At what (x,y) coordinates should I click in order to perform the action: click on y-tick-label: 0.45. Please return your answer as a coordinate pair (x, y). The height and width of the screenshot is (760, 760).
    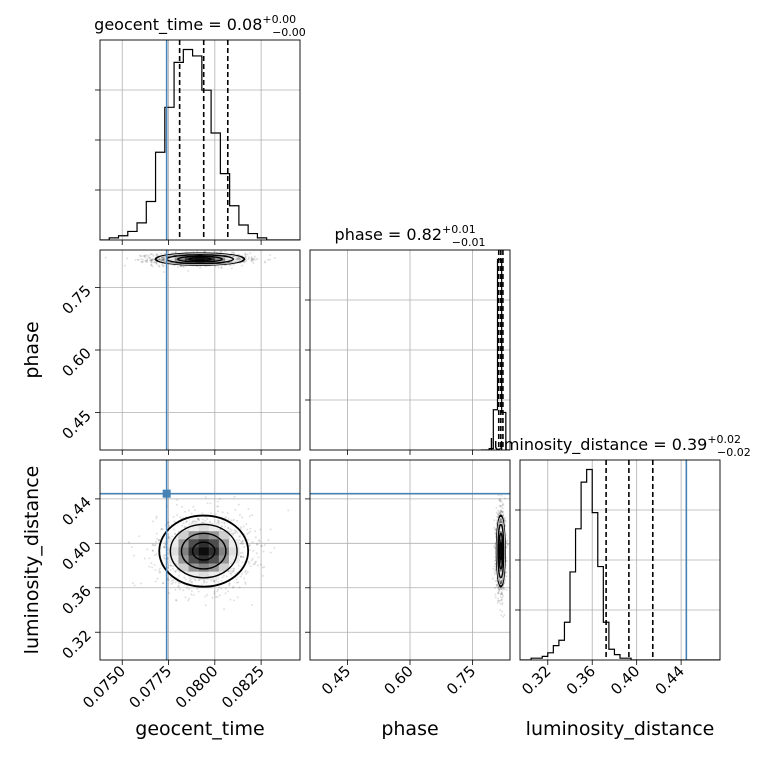
    Looking at the image, I should click on (76, 425).